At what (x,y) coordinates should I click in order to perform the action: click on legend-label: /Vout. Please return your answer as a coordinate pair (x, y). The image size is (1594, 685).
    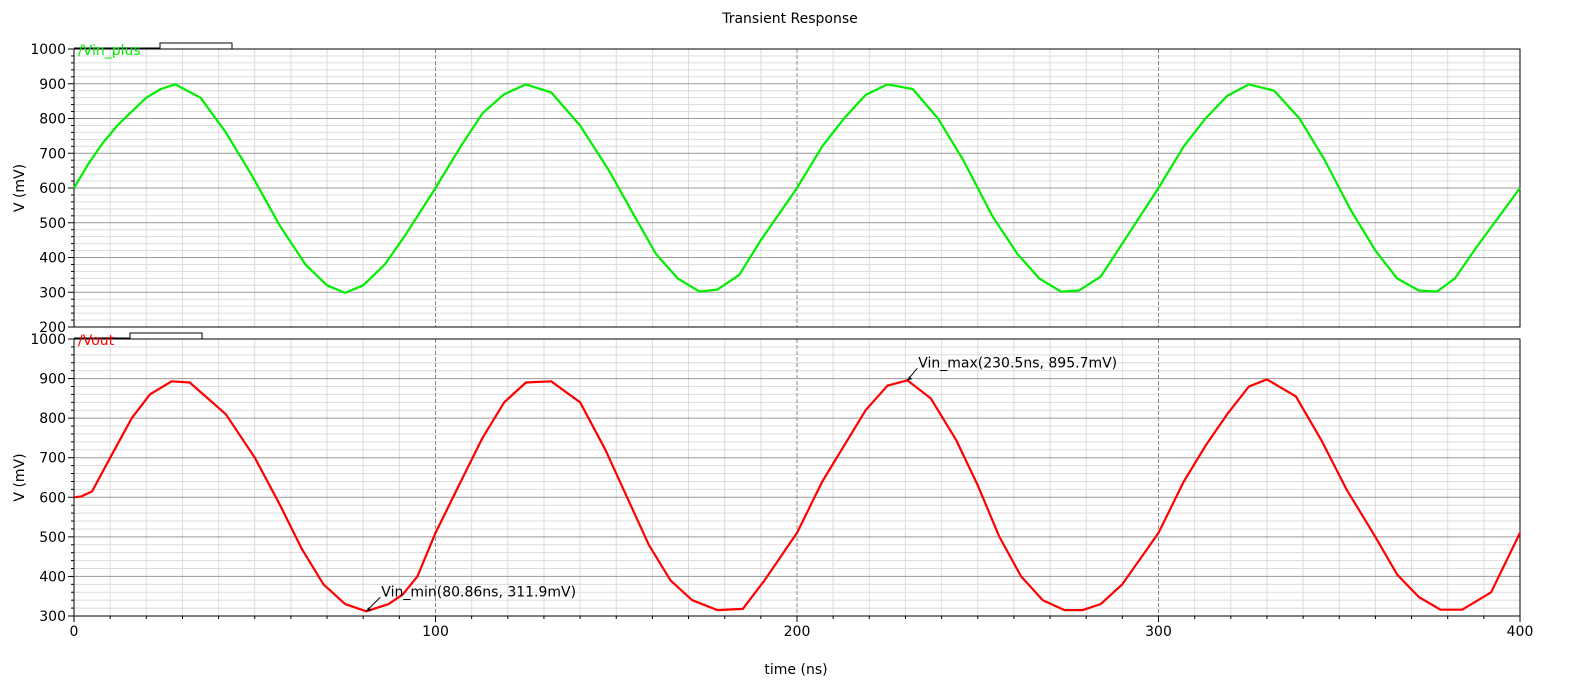
    Looking at the image, I should click on (96, 341).